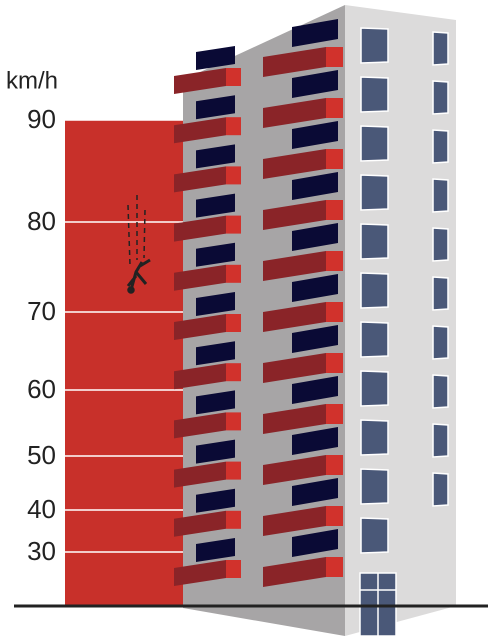  What do you see at coordinates (41, 221) in the screenshot?
I see `y-tick-label: 80` at bounding box center [41, 221].